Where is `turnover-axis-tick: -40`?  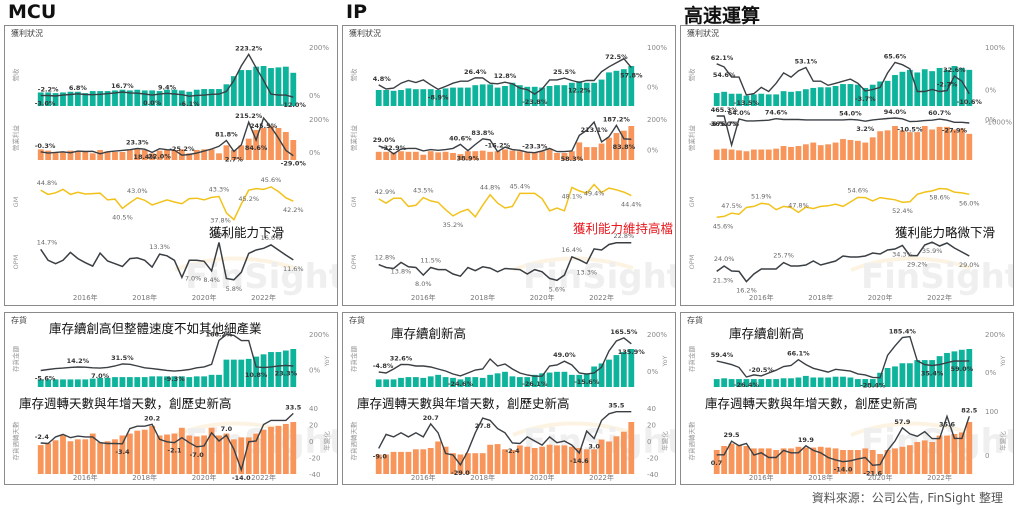 turnover-axis-tick: -40 is located at coordinates (652, 475).